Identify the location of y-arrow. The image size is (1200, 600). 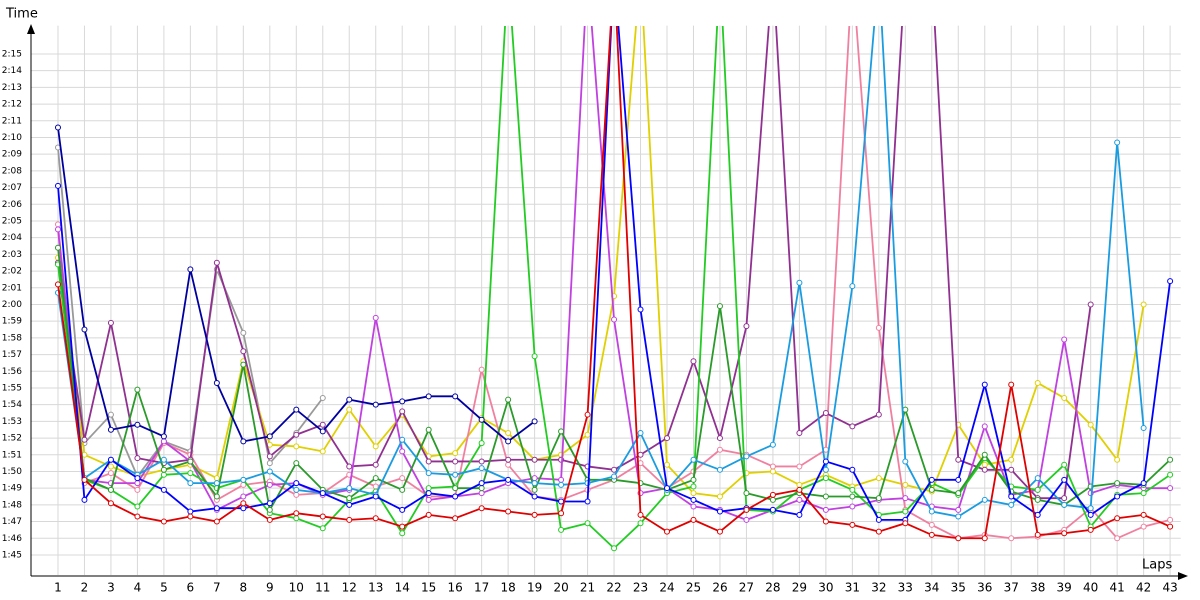
(31, 29).